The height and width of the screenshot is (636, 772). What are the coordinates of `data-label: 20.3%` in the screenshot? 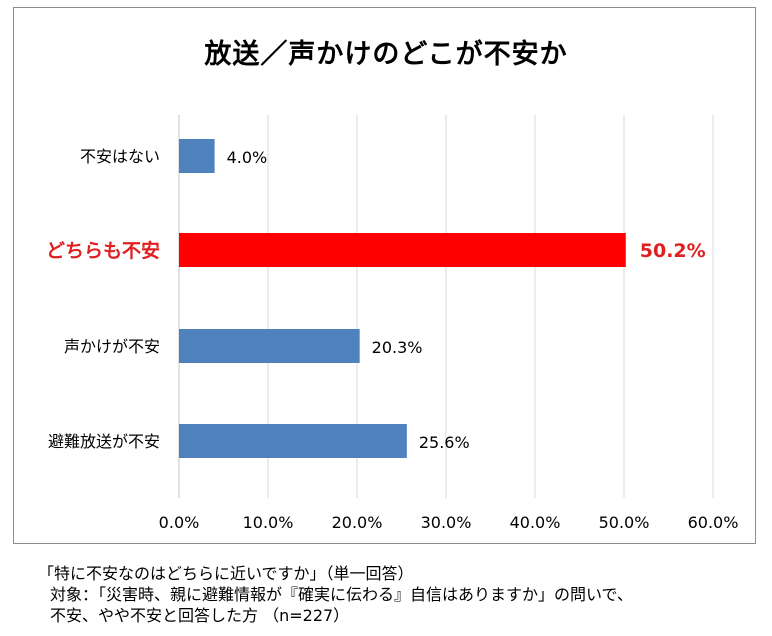 It's located at (397, 347).